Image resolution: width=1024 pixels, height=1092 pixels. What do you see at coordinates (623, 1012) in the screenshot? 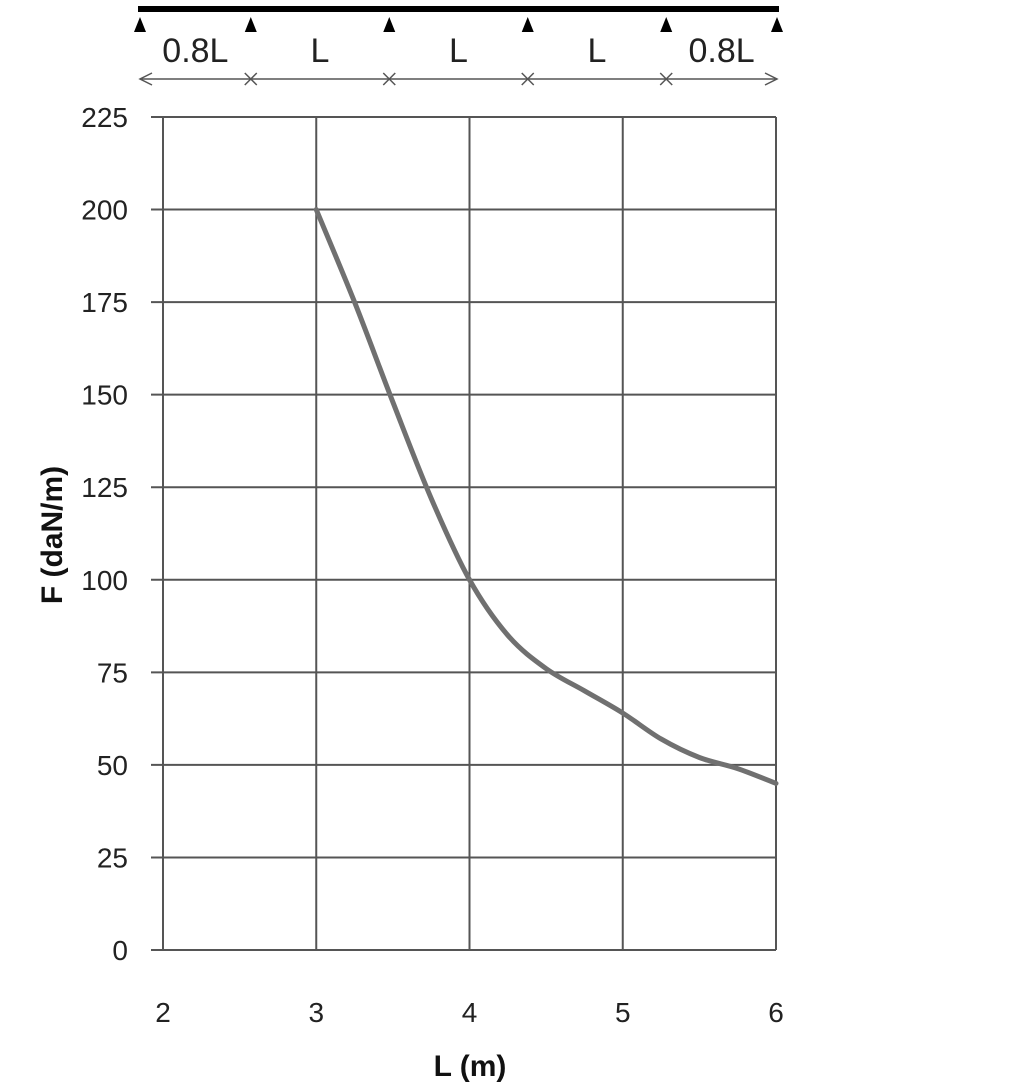
I see `x-tick-label: 5` at bounding box center [623, 1012].